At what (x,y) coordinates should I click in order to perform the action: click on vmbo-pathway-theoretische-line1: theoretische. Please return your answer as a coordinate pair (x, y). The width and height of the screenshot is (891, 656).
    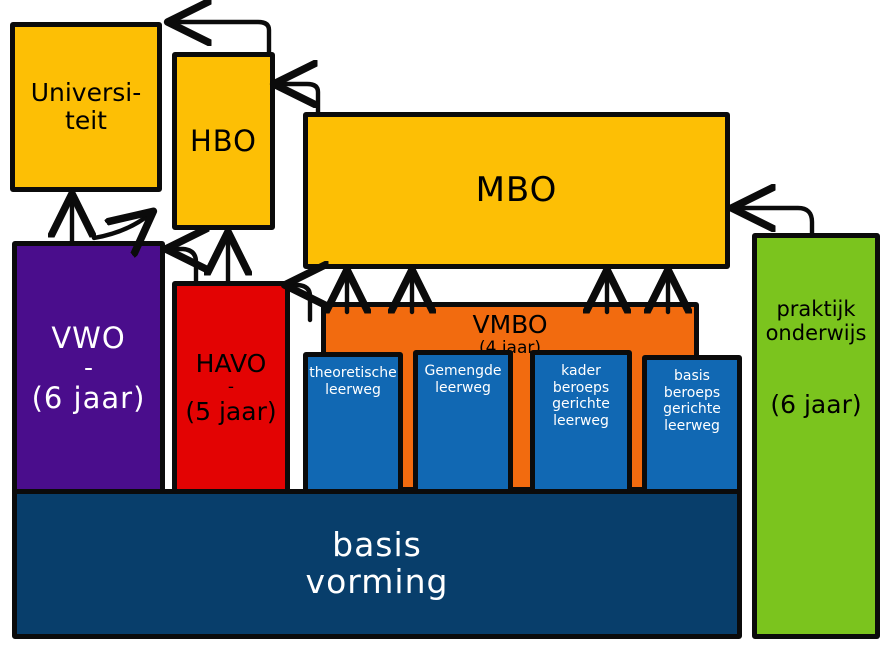
    Looking at the image, I should click on (353, 373).